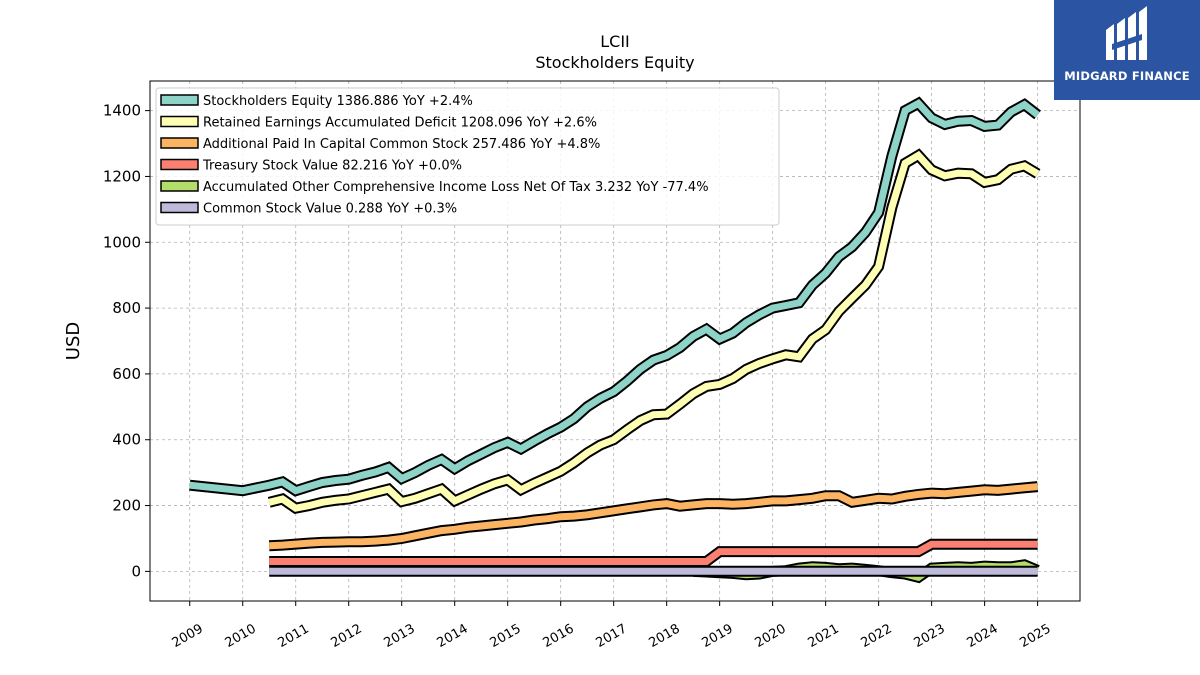  I want to click on midgard-logo-icon, so click(1126, 33).